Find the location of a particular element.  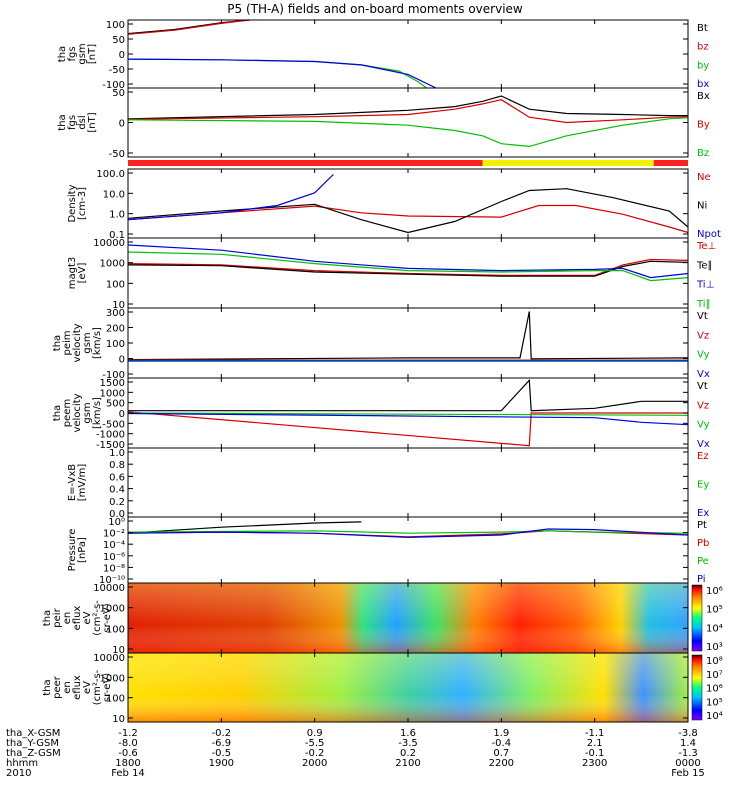

legend-entry-efield: Ez is located at coordinates (703, 456).